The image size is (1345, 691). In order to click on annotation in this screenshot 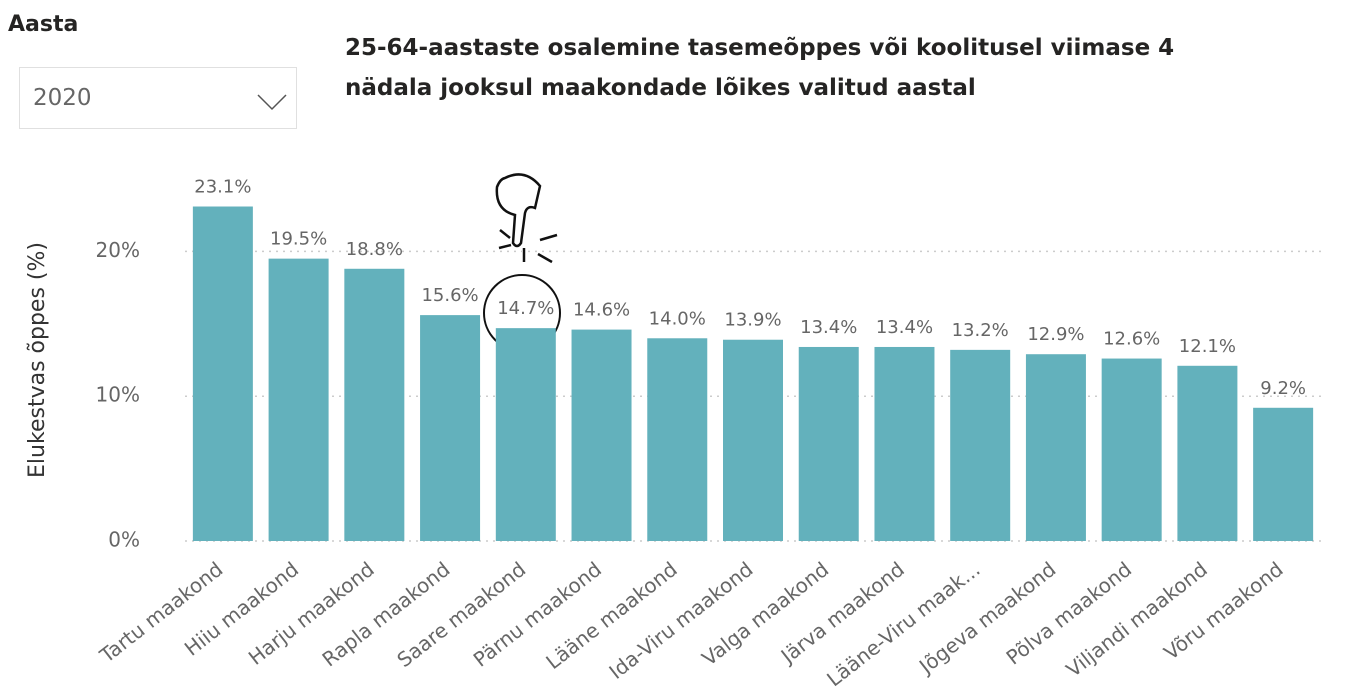, I will do `click(522, 262)`.